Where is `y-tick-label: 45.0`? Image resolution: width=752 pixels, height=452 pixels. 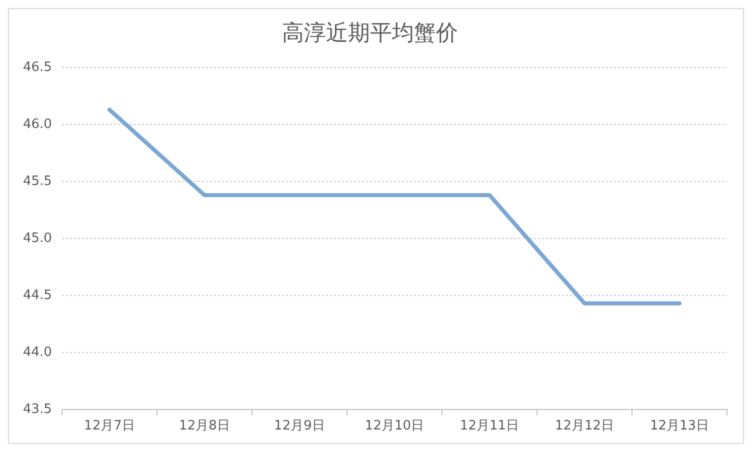
y-tick-label: 45.0 is located at coordinates (37, 238).